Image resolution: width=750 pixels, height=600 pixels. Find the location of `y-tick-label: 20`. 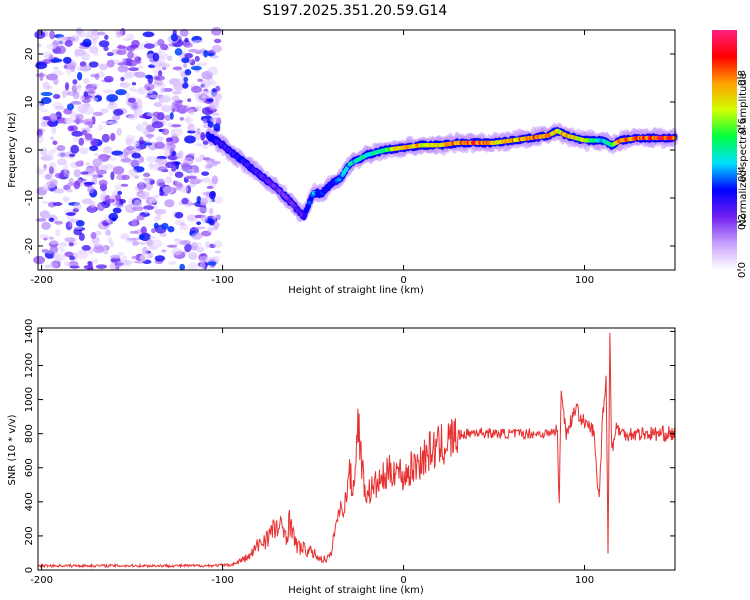

y-tick-label: 20 is located at coordinates (29, 54).